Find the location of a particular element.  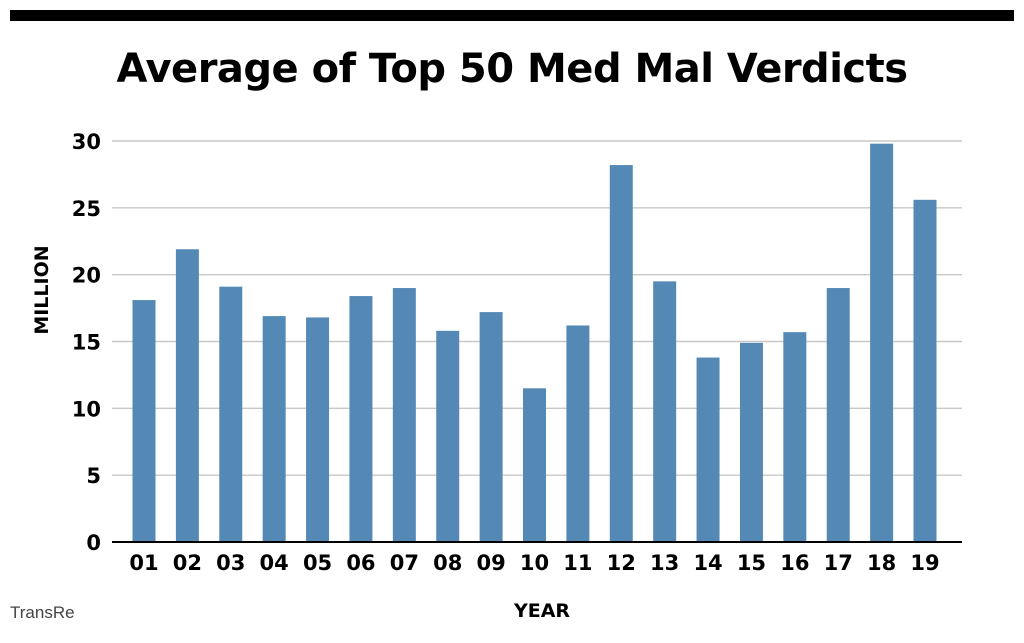

y-tick-label: 5 is located at coordinates (93, 476).